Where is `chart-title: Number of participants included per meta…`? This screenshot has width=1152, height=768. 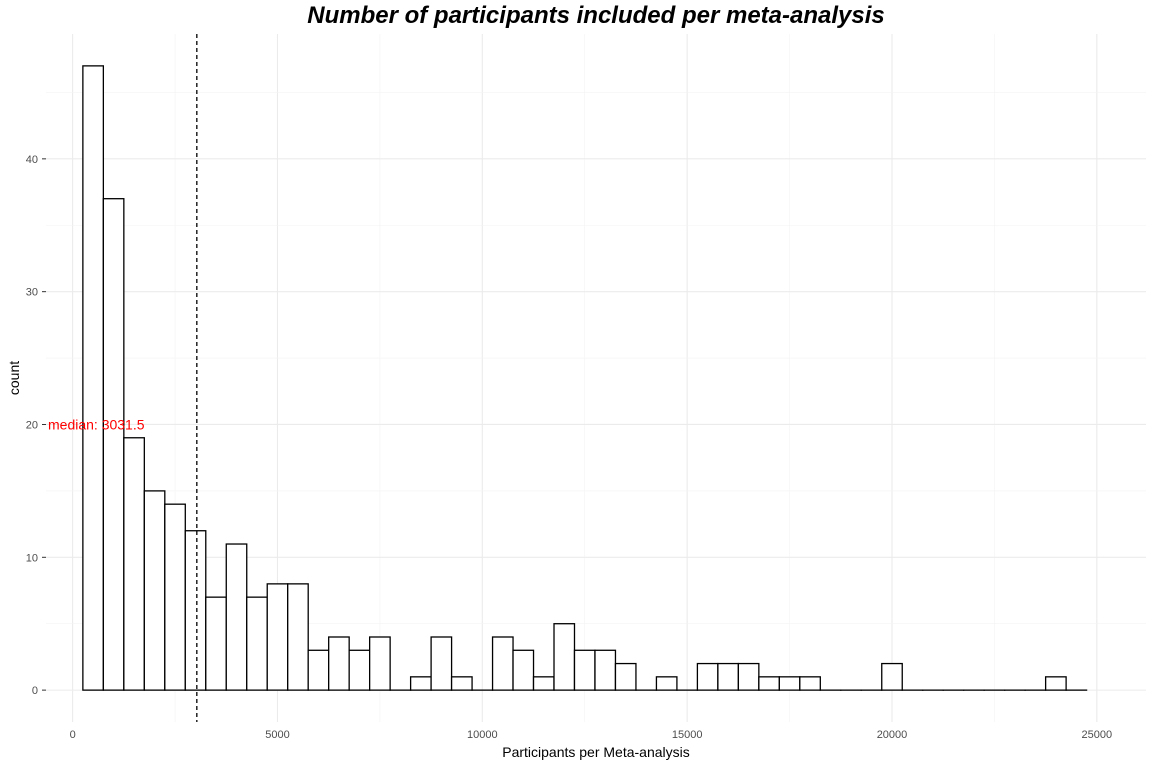
chart-title: Number of participants included per meta… is located at coordinates (596, 15).